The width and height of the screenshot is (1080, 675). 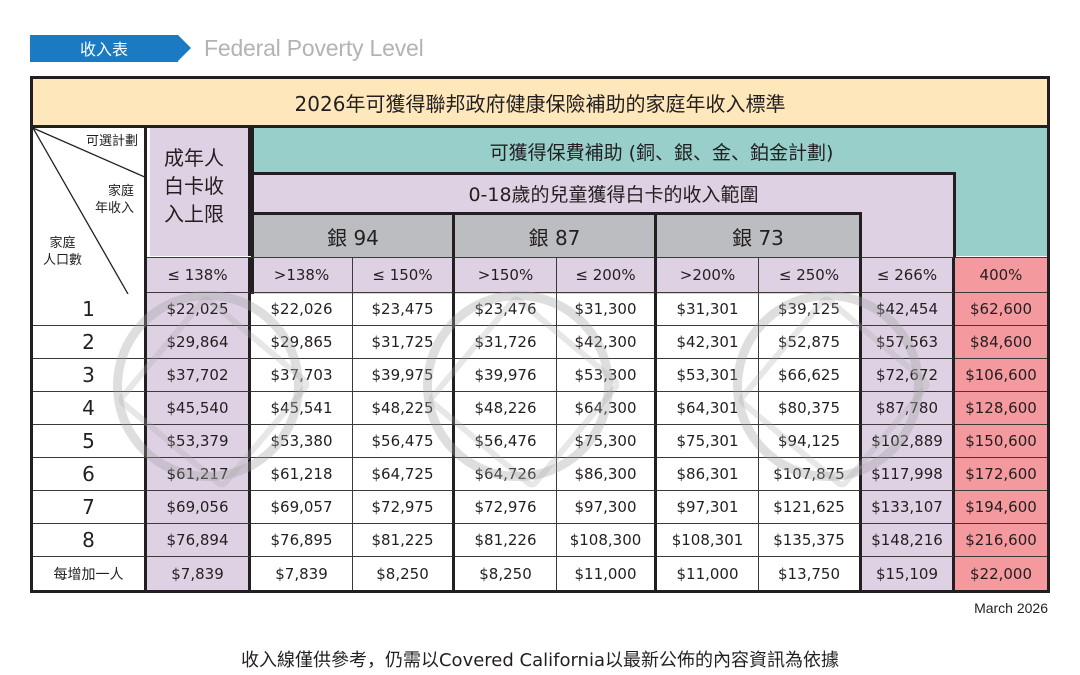 What do you see at coordinates (88, 211) in the screenshot?
I see `diagonal-lines` at bounding box center [88, 211].